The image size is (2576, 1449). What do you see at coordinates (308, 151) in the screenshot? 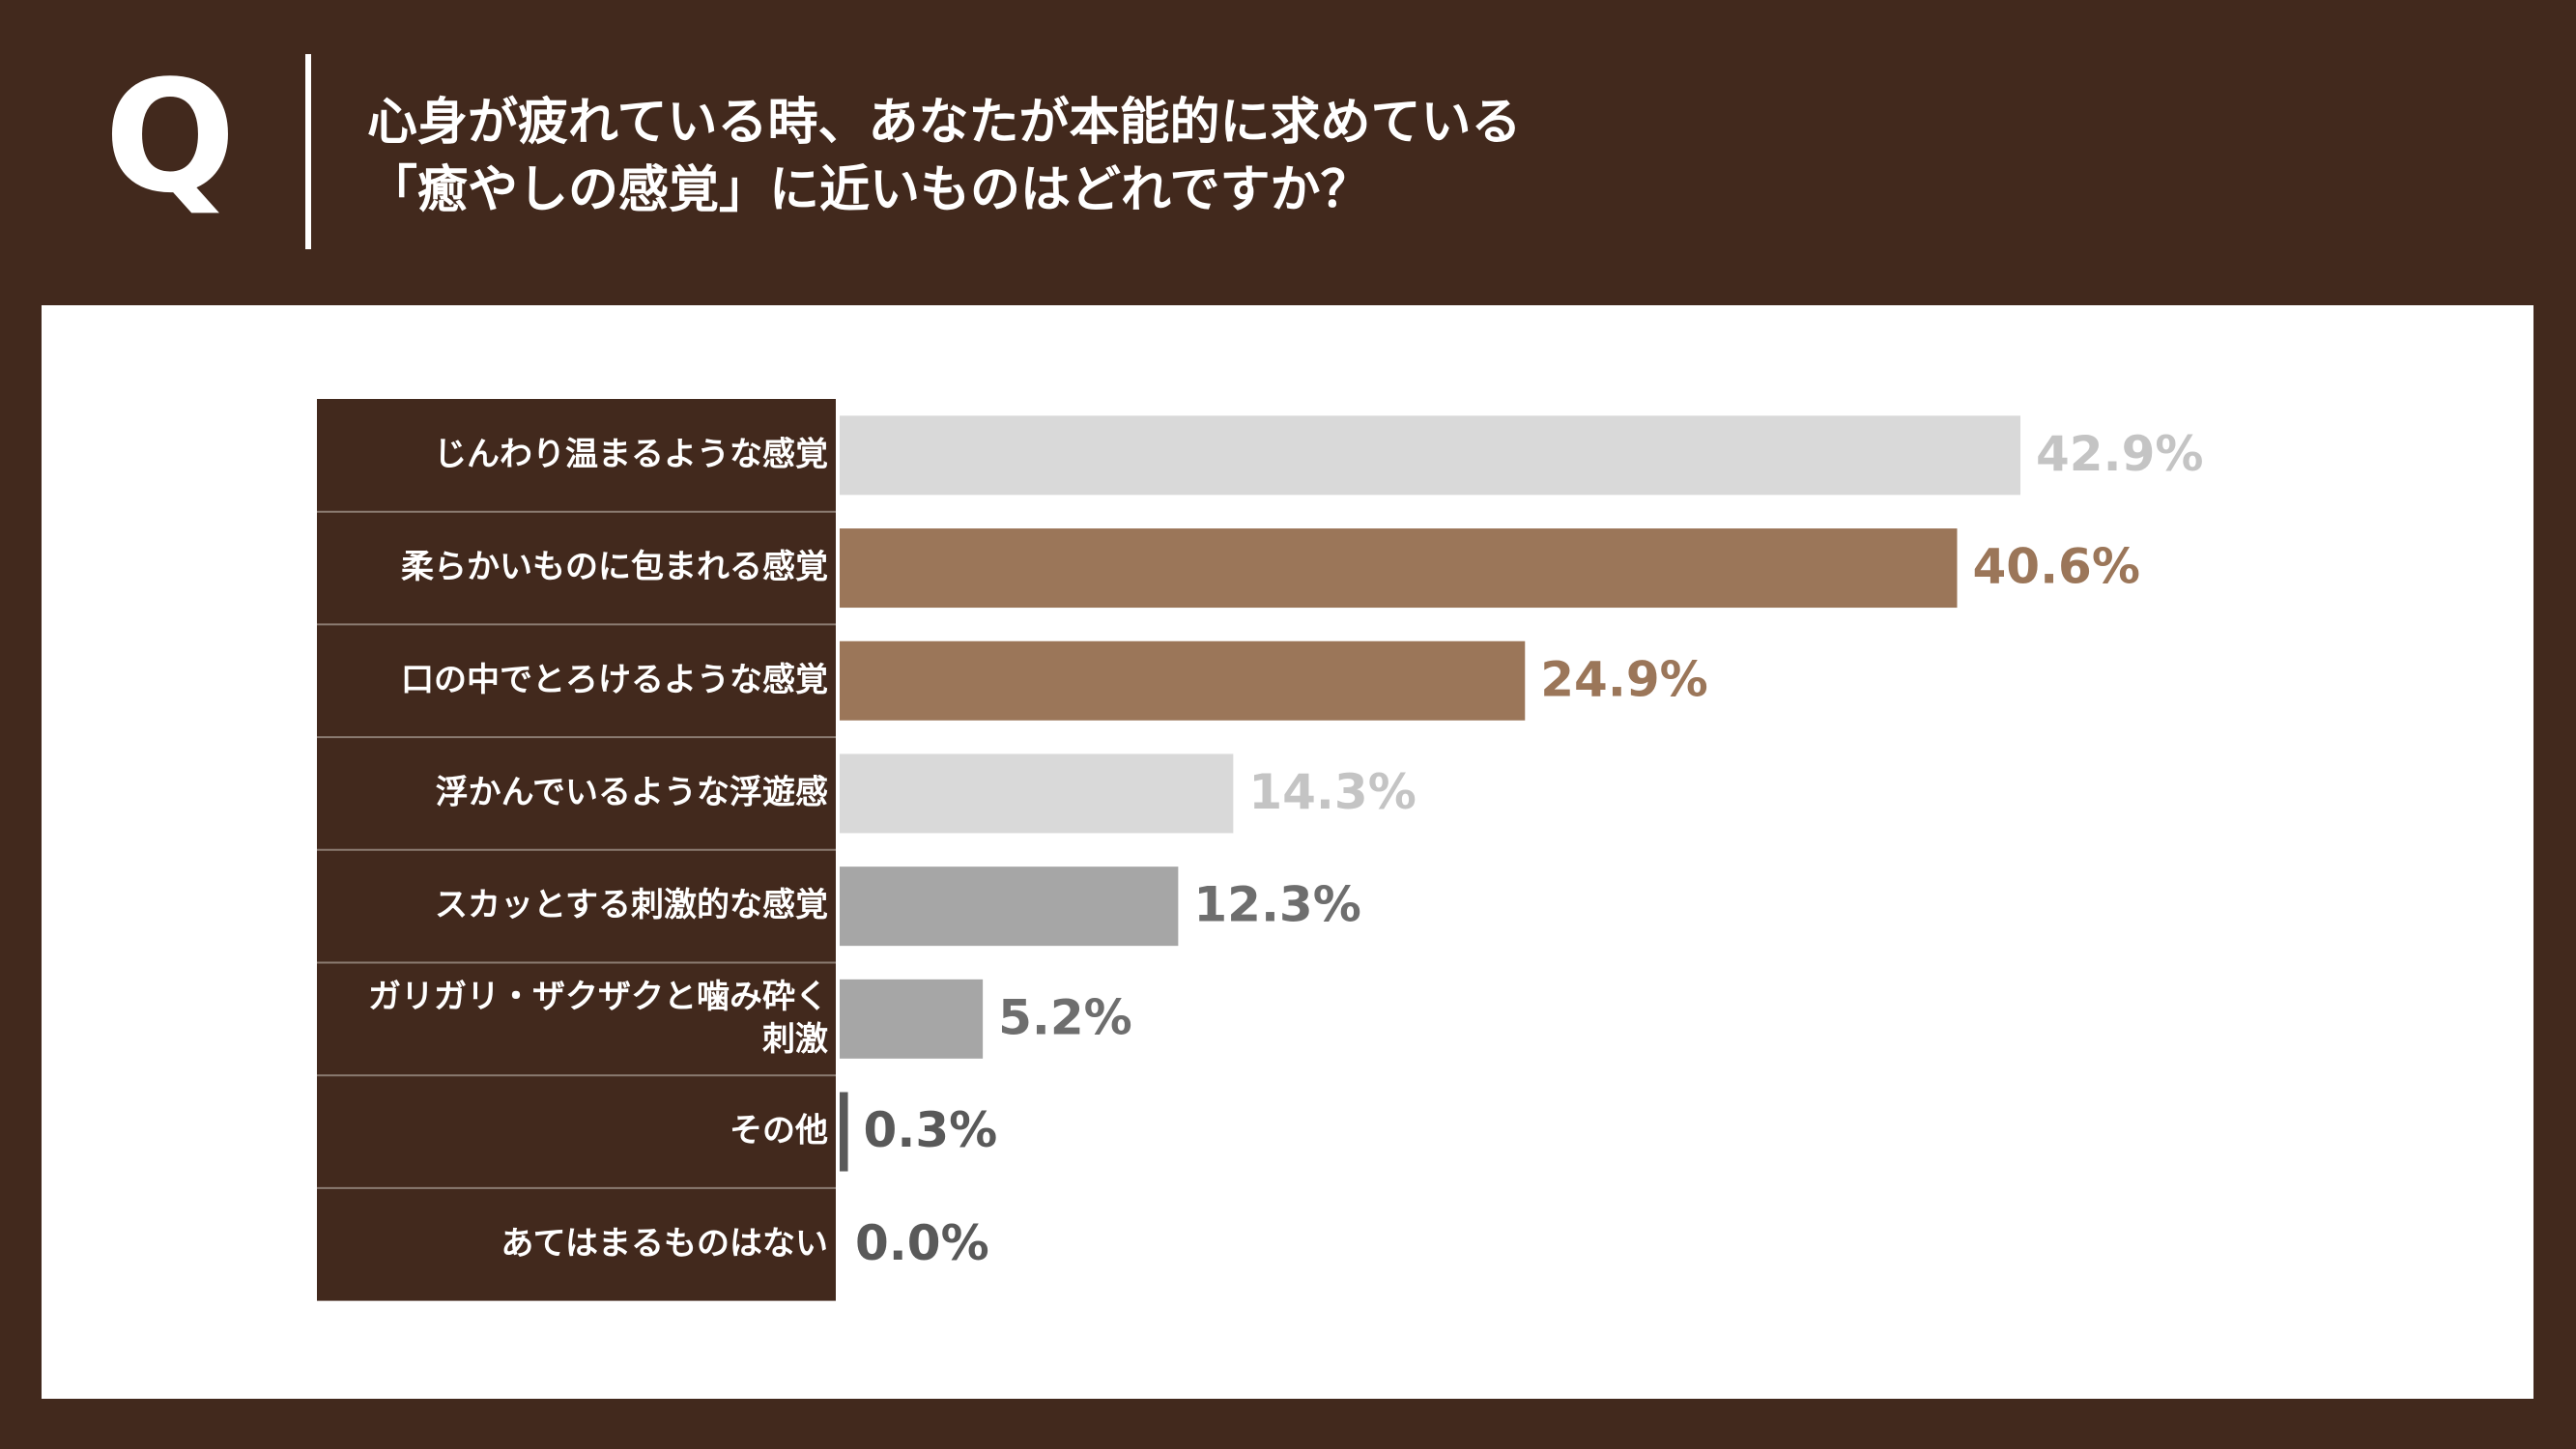
I see `header-divider` at bounding box center [308, 151].